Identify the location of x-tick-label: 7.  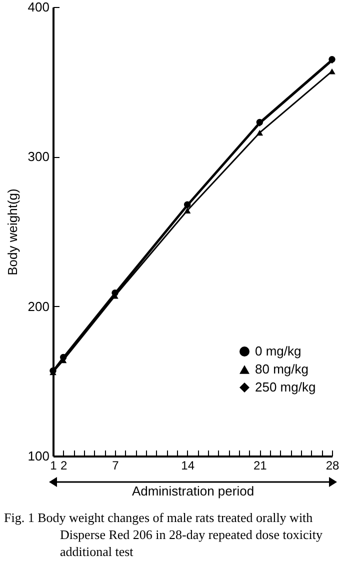
(116, 465).